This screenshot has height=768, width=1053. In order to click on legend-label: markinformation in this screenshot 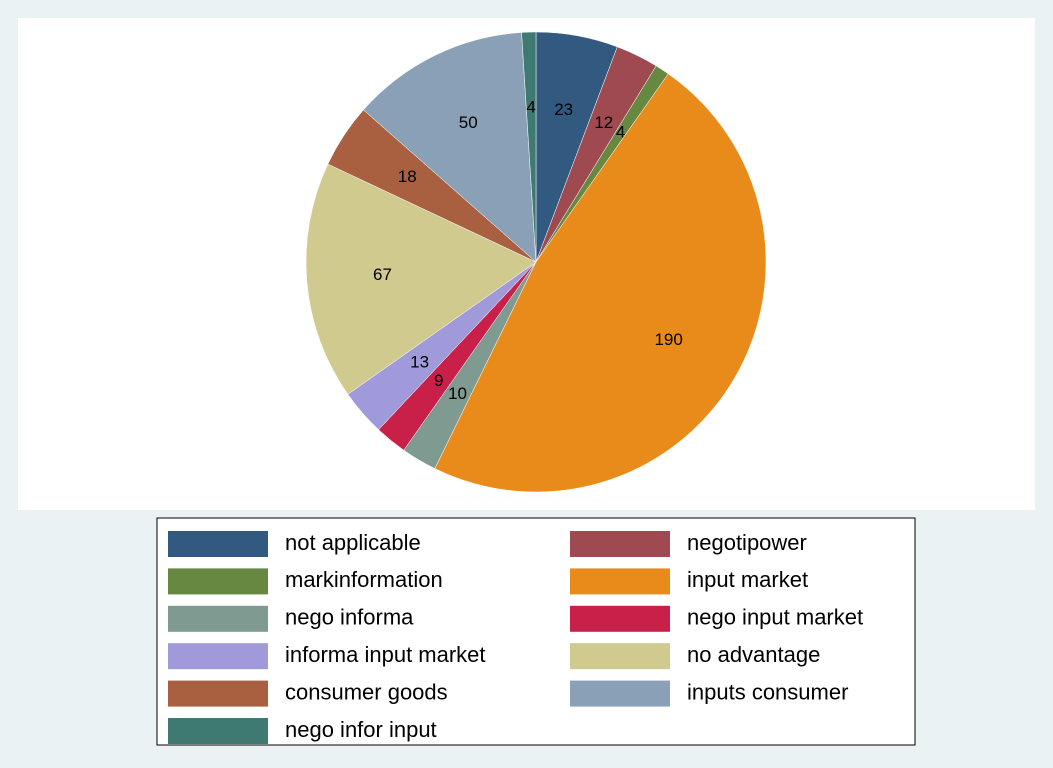, I will do `click(364, 579)`.